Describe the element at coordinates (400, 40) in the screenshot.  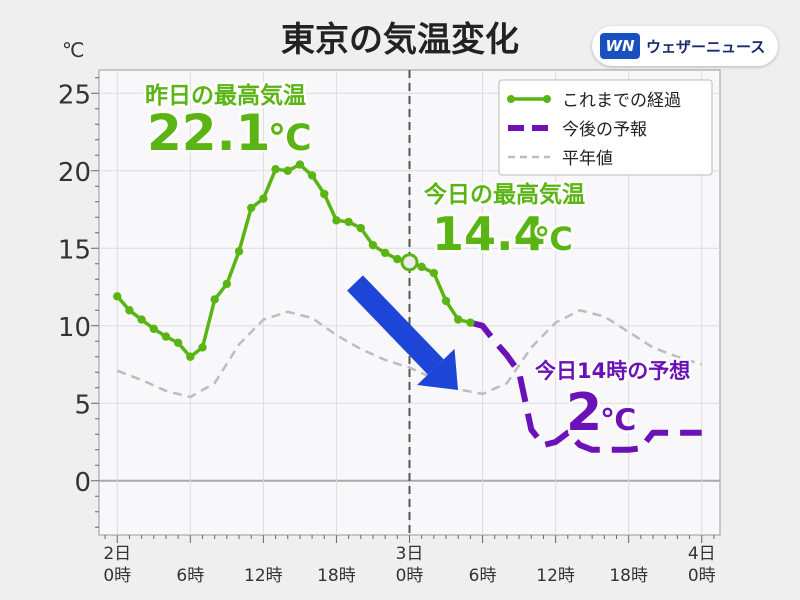
I see `chart-title: 東京の気温変化` at that location.